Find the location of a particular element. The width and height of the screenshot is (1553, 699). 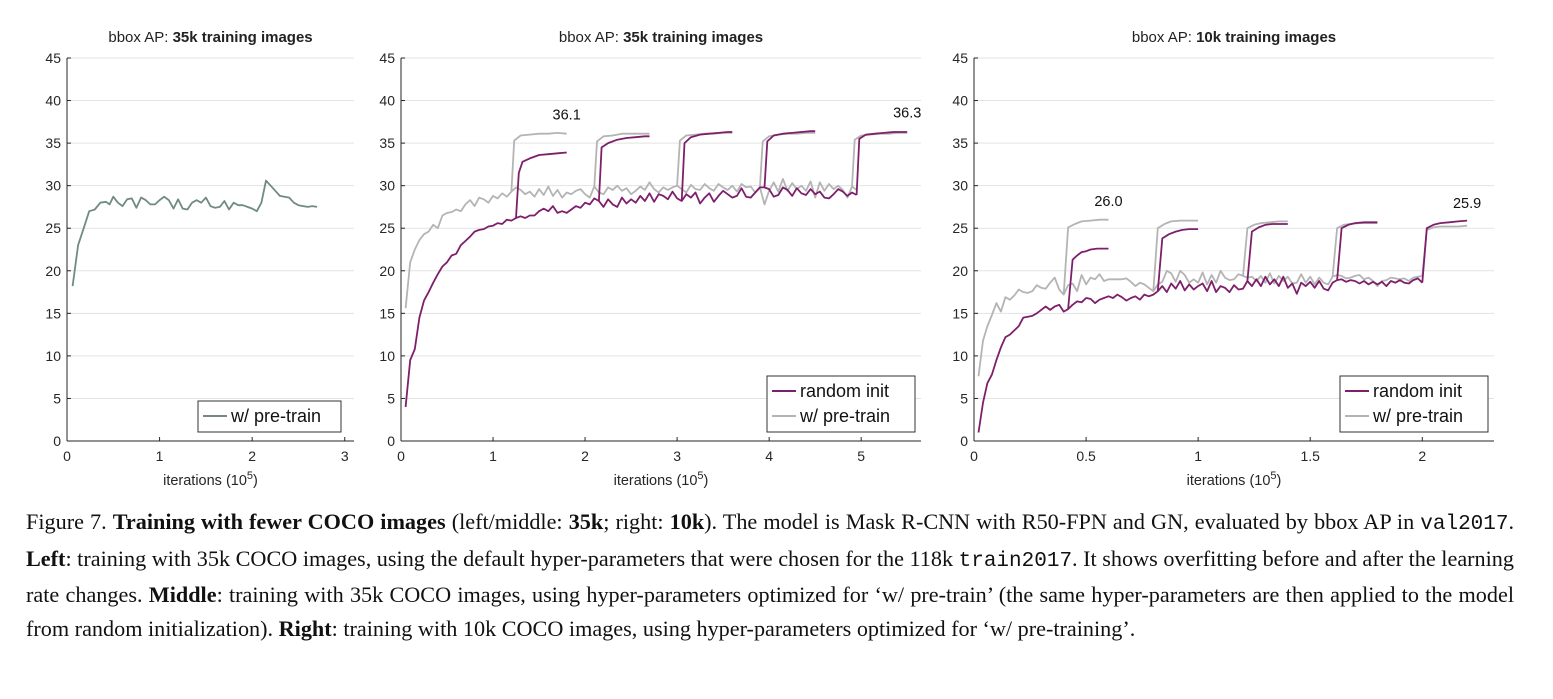

x-tick-label: 3 is located at coordinates (677, 456).